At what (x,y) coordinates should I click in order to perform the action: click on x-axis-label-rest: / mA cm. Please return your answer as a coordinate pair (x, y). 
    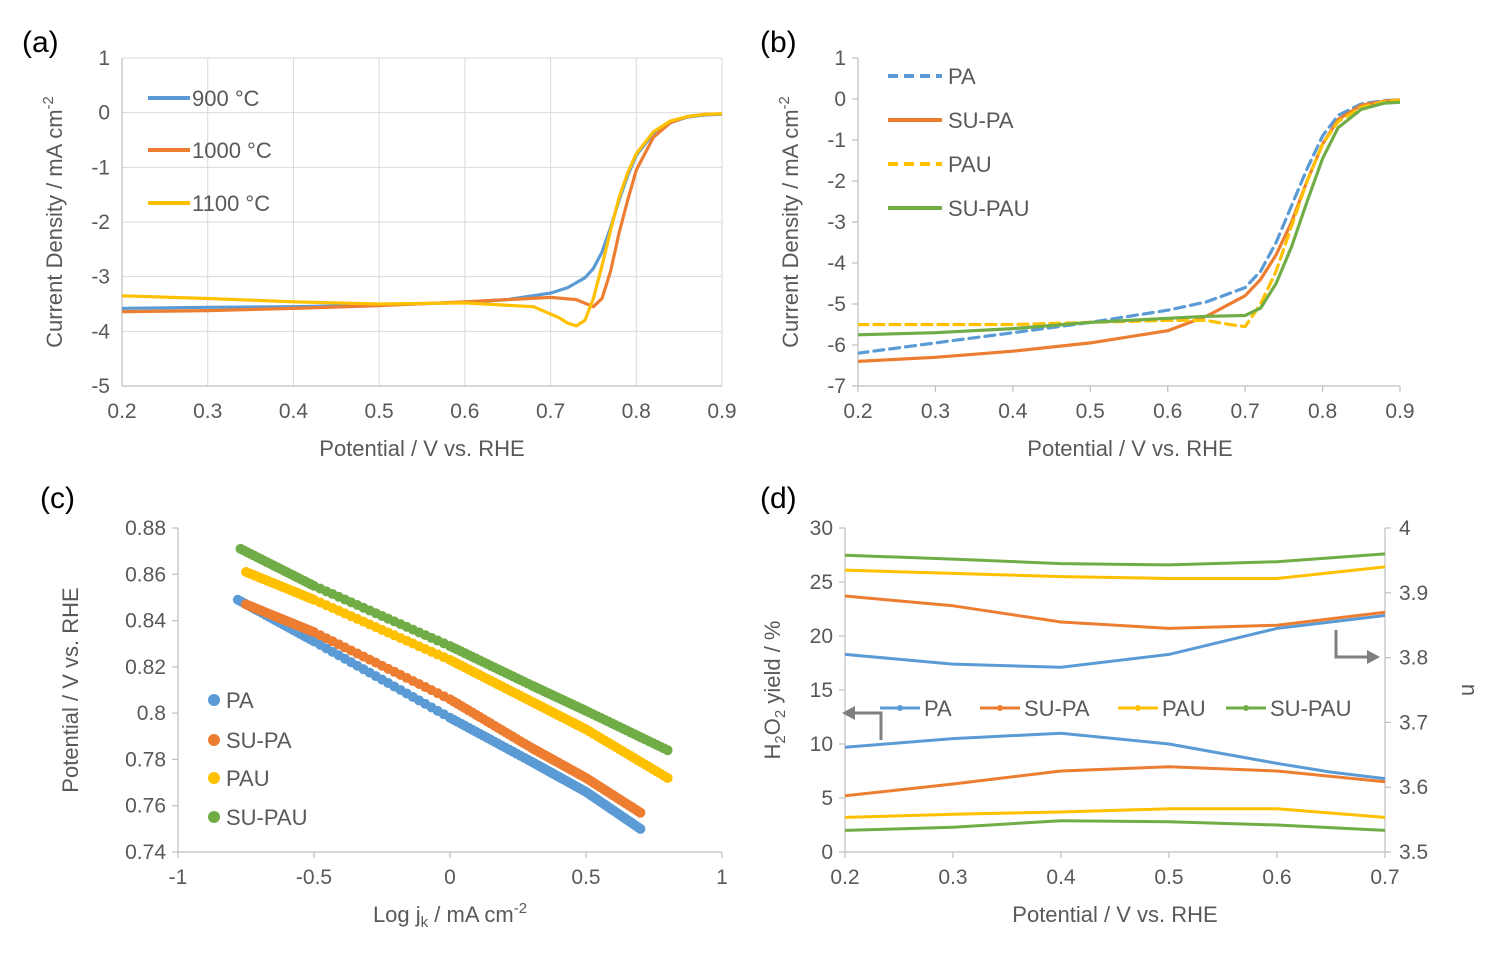
    Looking at the image, I should click on (471, 914).